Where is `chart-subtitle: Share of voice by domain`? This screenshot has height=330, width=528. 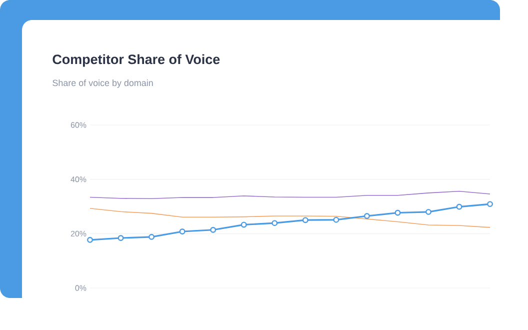
chart-subtitle: Share of voice by domain is located at coordinates (102, 84).